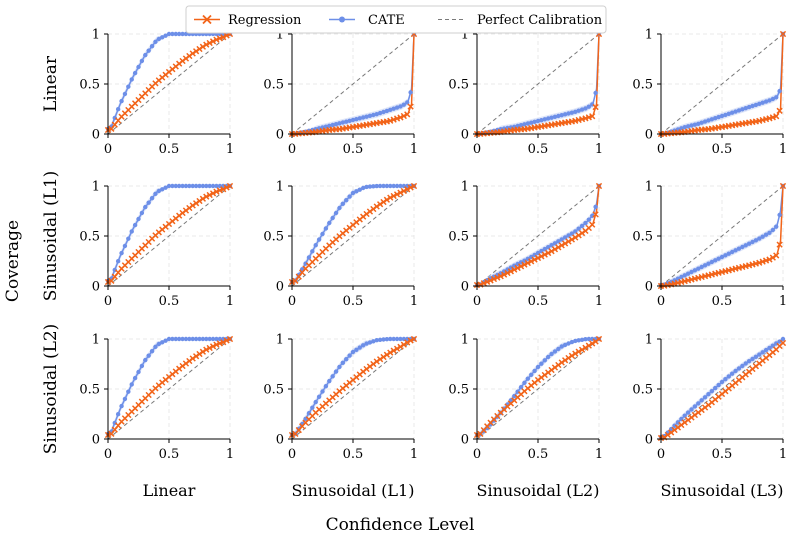 Image resolution: width=792 pixels, height=539 pixels. What do you see at coordinates (599, 301) in the screenshot?
I see `x-tick-label: 1` at bounding box center [599, 301].